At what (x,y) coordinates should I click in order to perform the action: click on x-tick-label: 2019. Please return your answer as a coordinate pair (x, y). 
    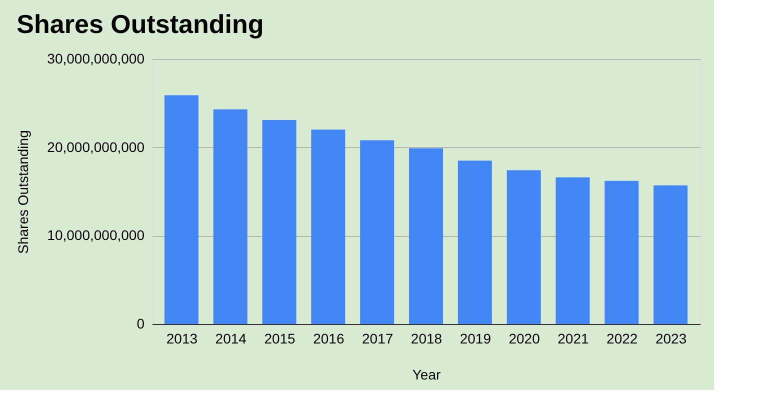
    Looking at the image, I should click on (476, 338).